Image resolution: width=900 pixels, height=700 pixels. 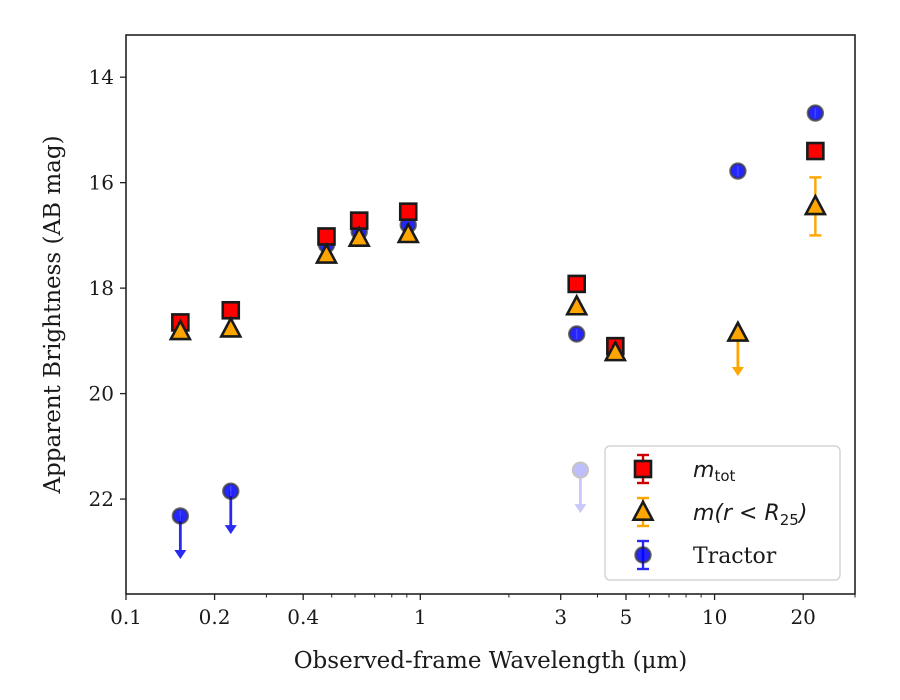 What do you see at coordinates (724, 476) in the screenshot?
I see `legend-label-sub: tot` at bounding box center [724, 476].